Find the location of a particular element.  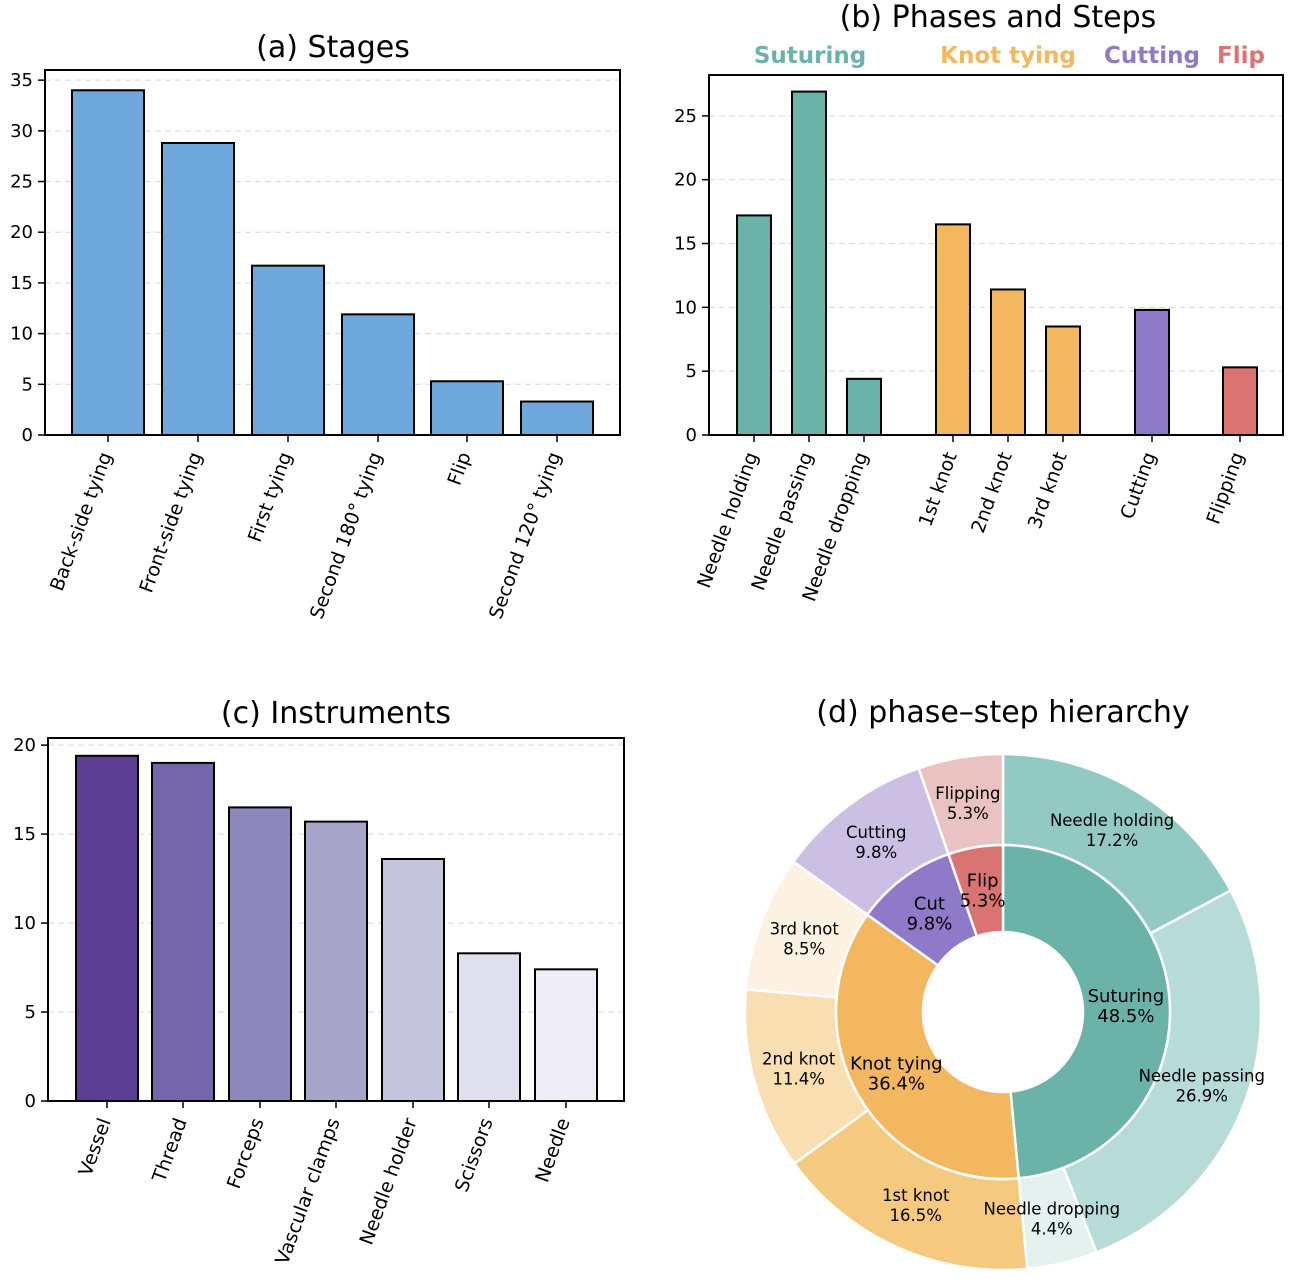

phase-tag-suturing: Suturing is located at coordinates (810, 56).